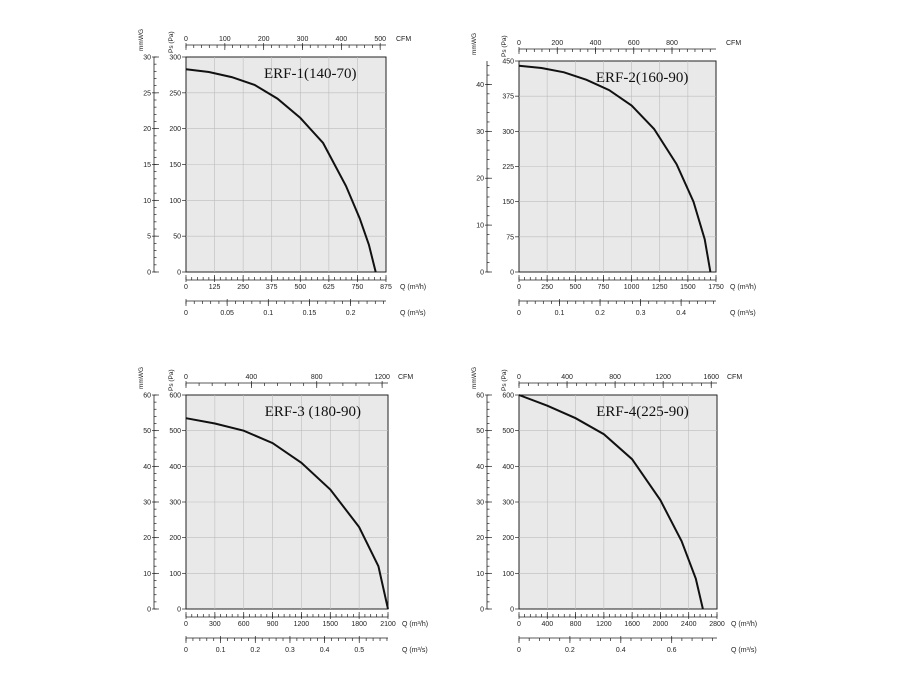 This screenshot has height=675, width=900. Describe the element at coordinates (225, 39) in the screenshot. I see `cfm-tick-label: 100` at that location.